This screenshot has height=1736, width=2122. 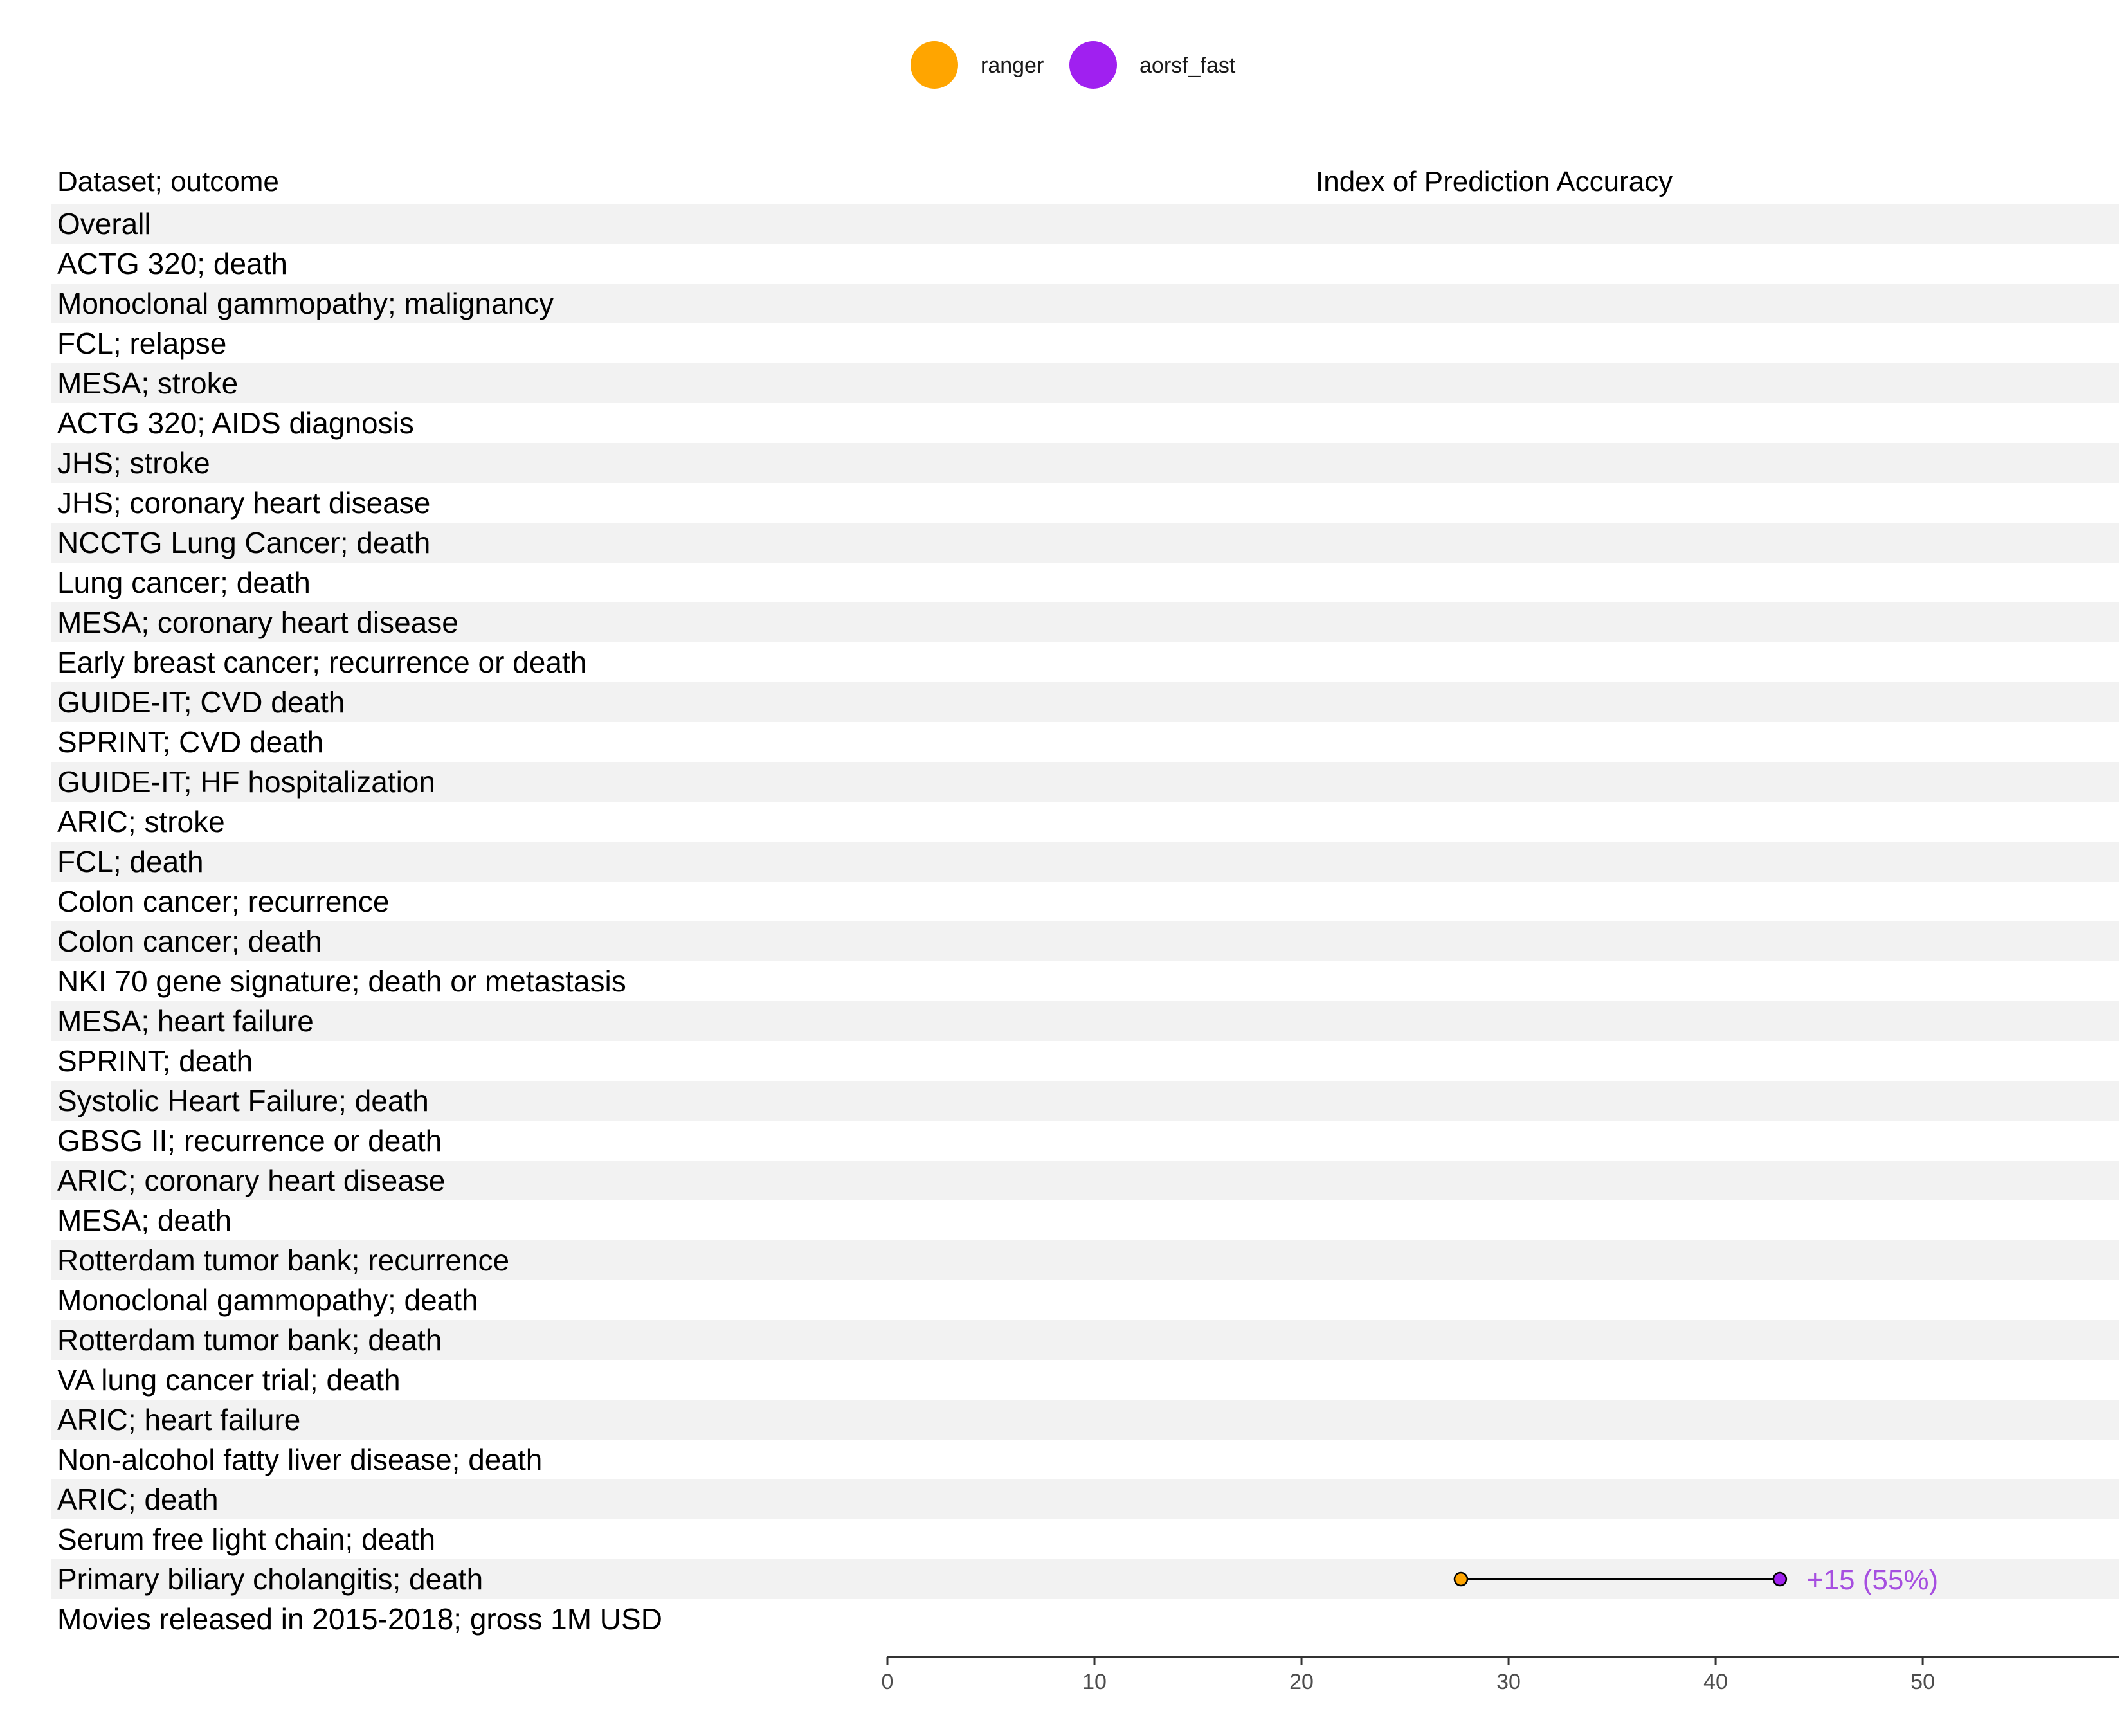 What do you see at coordinates (283, 1260) in the screenshot?
I see `row-label-rotterdam-tumor-bank-recurrence: Rotterdam tumor bank; recurrence` at bounding box center [283, 1260].